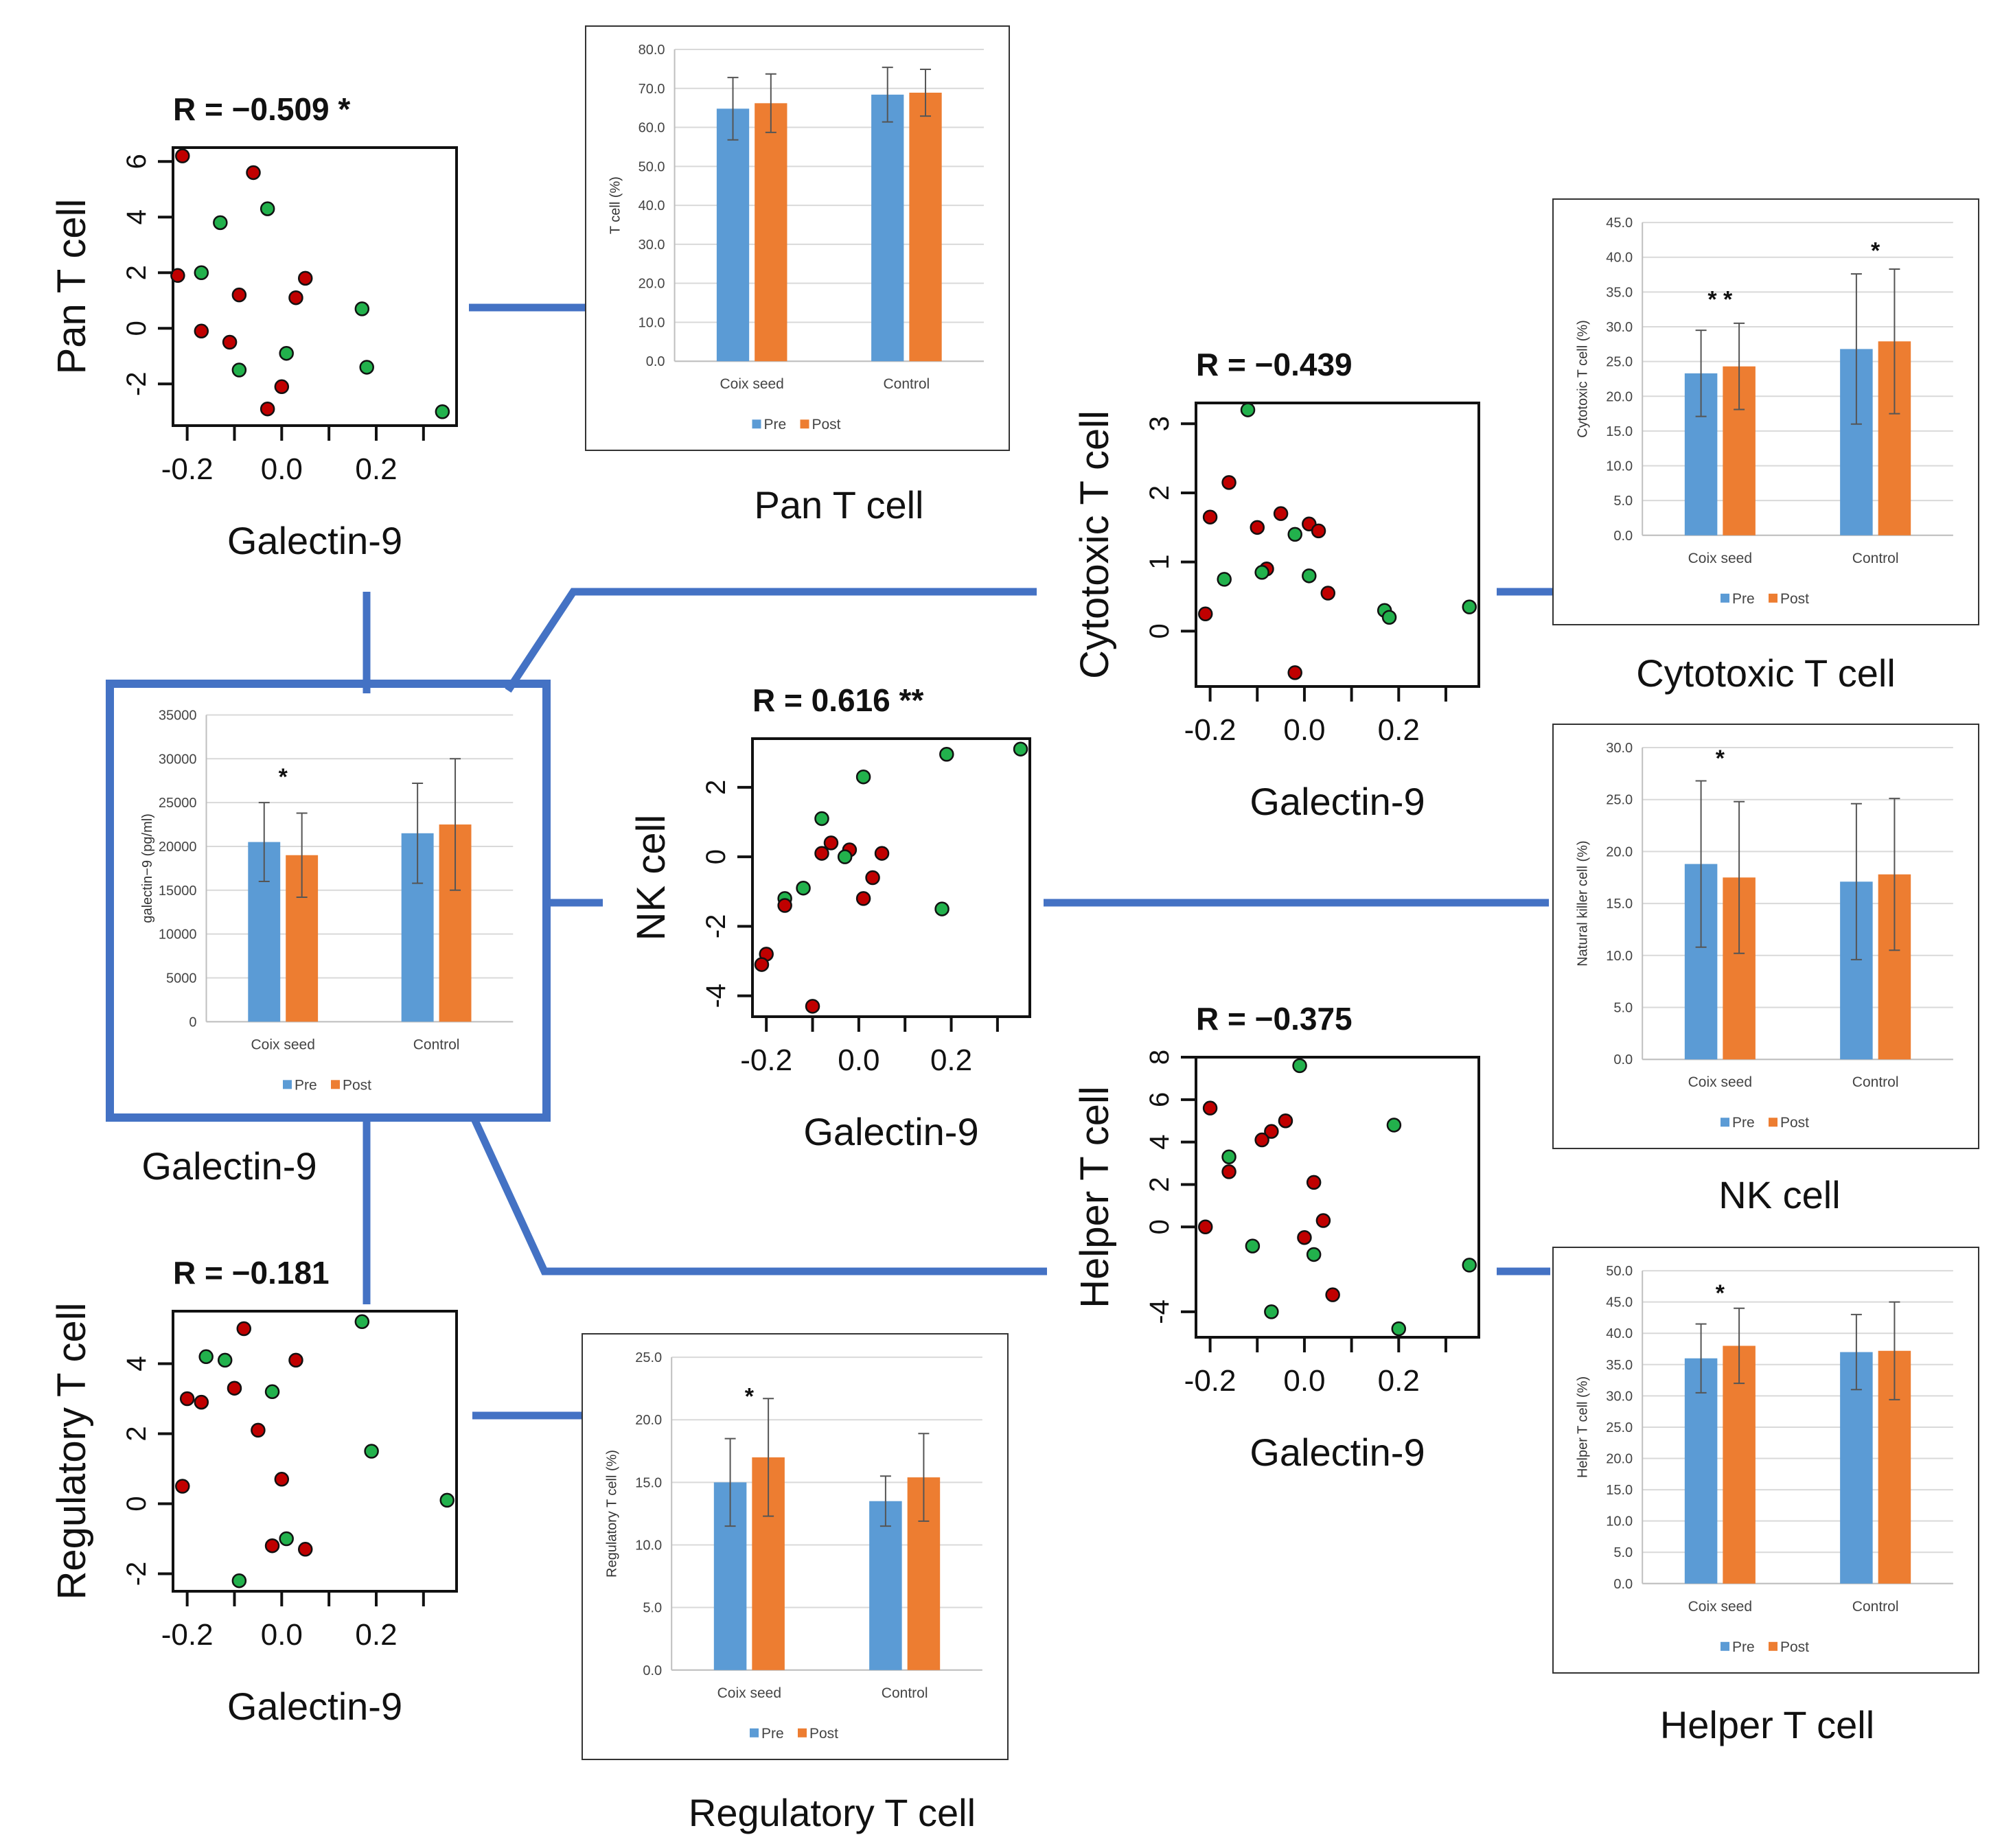 The height and width of the screenshot is (1848, 2002). Describe the element at coordinates (651, 245) in the screenshot. I see `y-tick-label: 30.0` at that location.